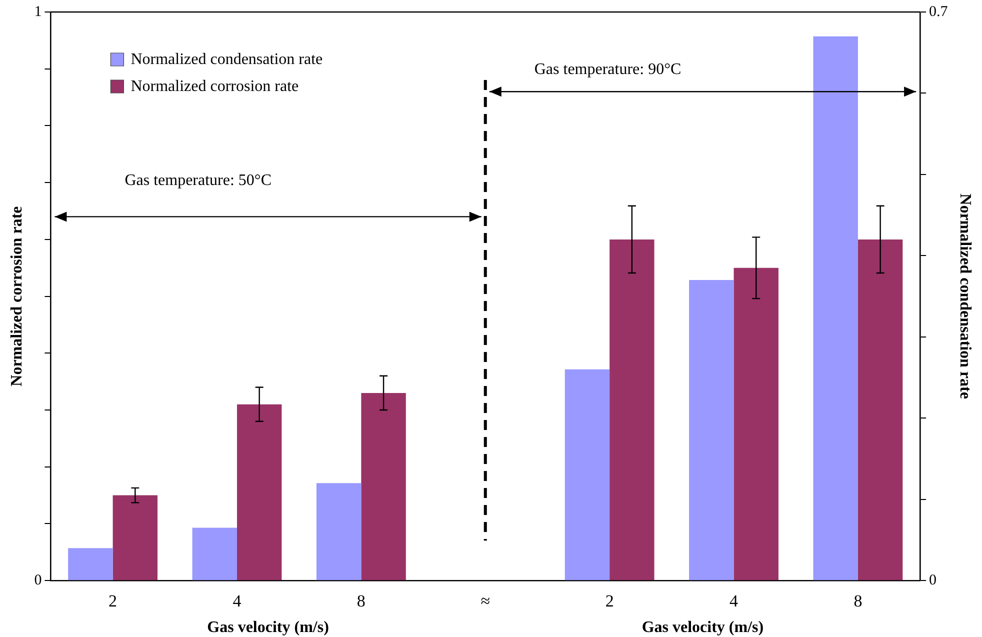 This screenshot has width=982, height=637. I want to click on y2-tick-label: 0.7, so click(938, 12).